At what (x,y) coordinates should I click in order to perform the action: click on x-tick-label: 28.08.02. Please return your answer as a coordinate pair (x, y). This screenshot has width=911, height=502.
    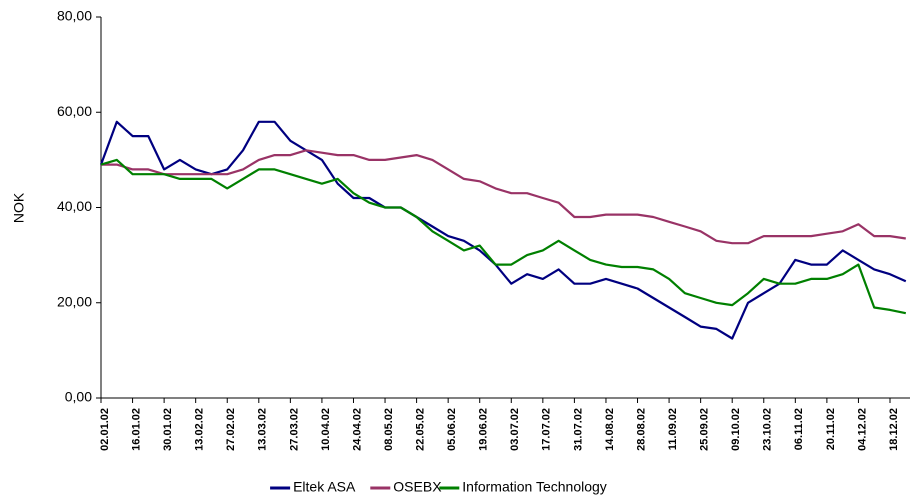
    Looking at the image, I should click on (641, 429).